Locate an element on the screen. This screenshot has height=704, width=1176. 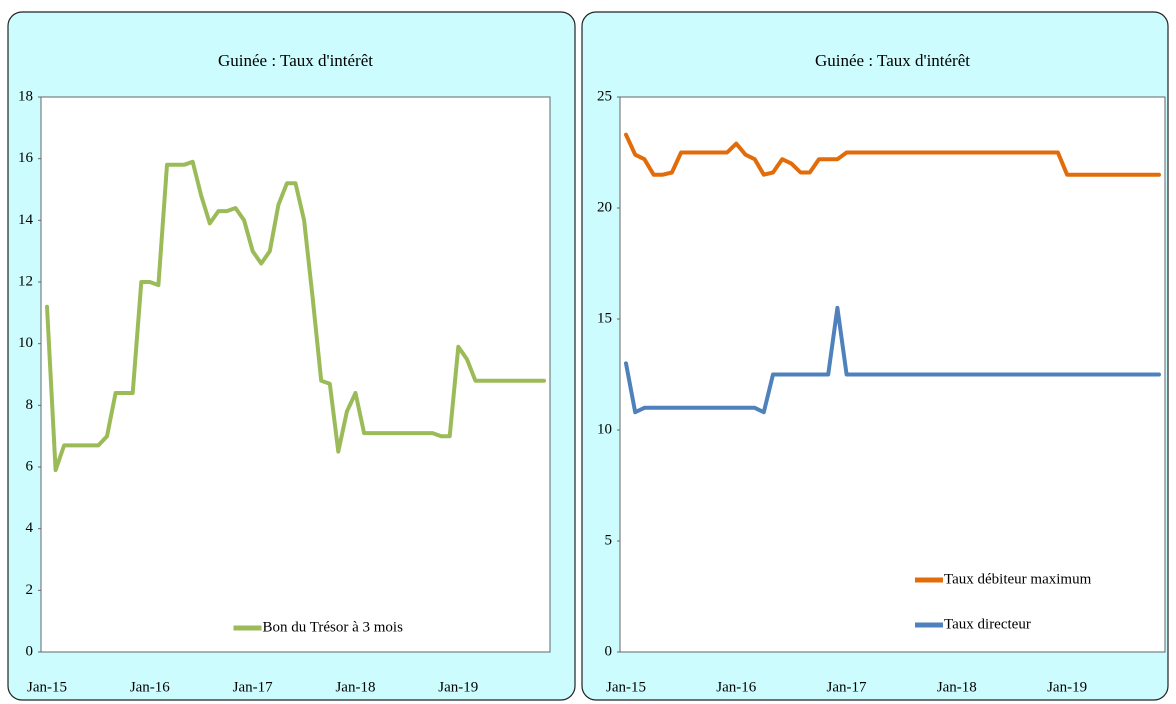
y-tick-label: 6 is located at coordinates (30, 466).